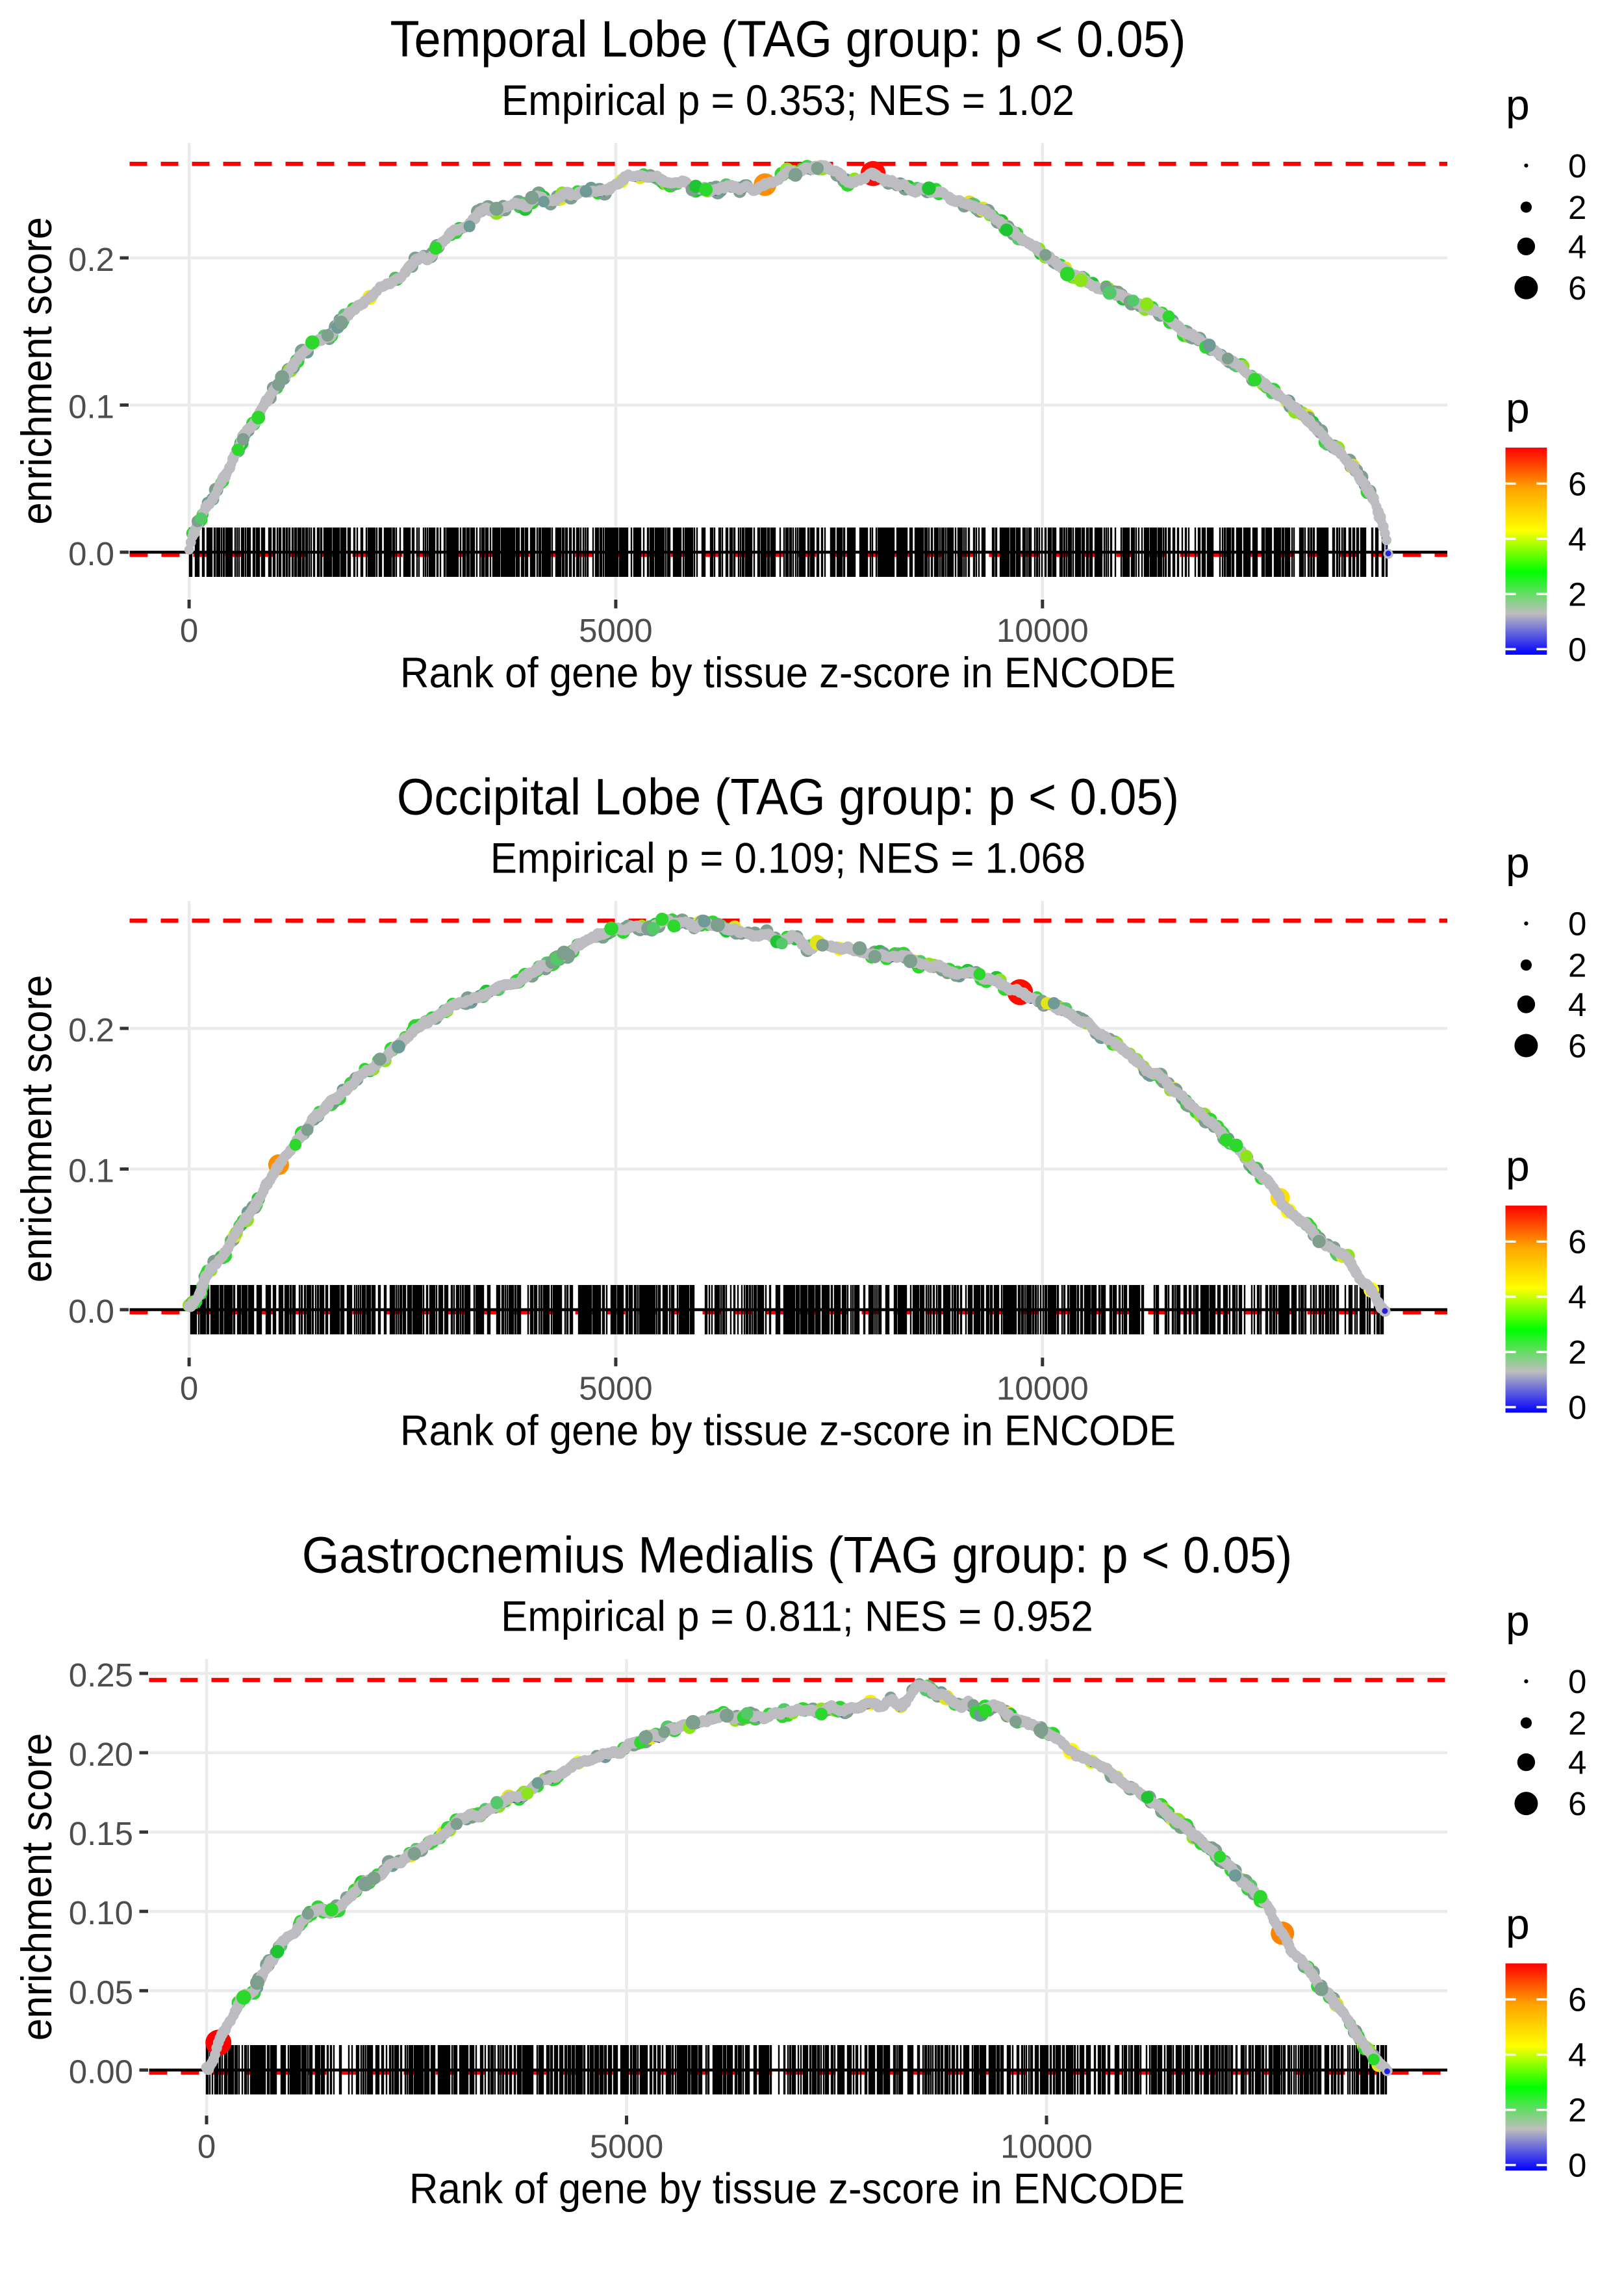  What do you see at coordinates (101, 2072) in the screenshot?
I see `svg-text: 0.00` at bounding box center [101, 2072].